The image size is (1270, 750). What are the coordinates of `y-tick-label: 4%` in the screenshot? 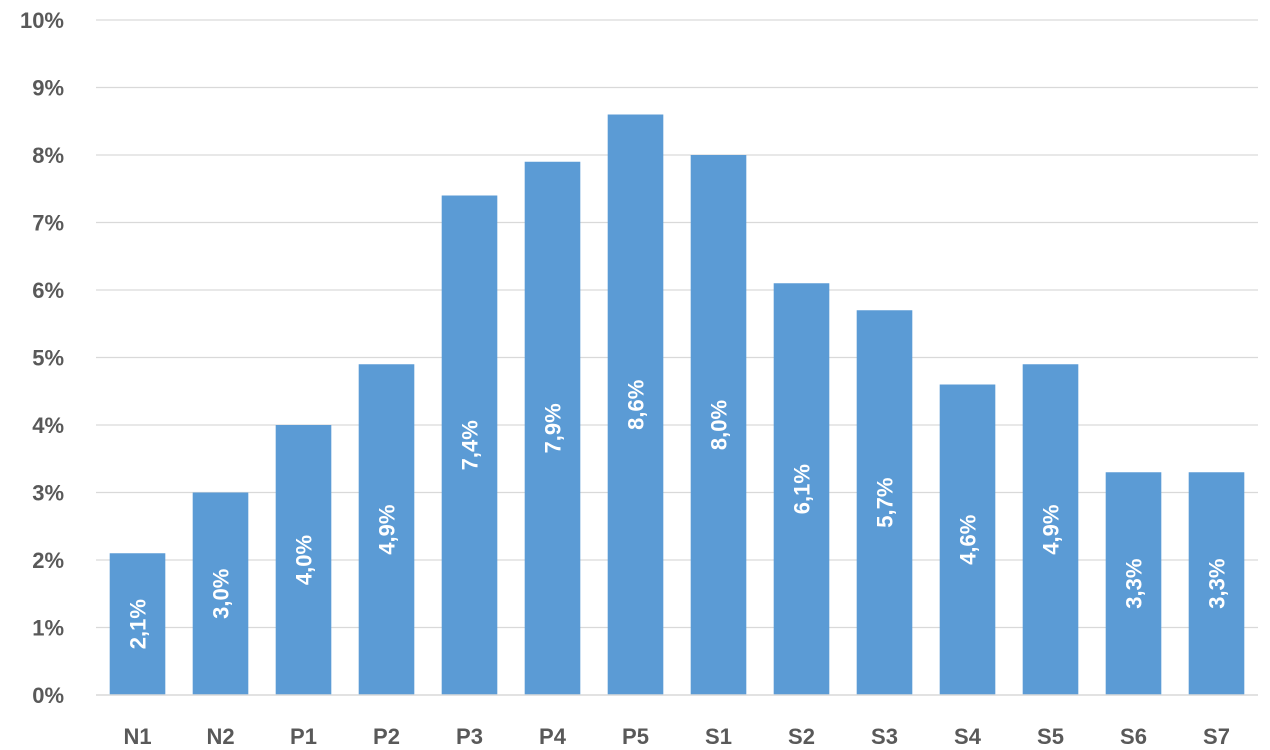 It's located at (48, 425).